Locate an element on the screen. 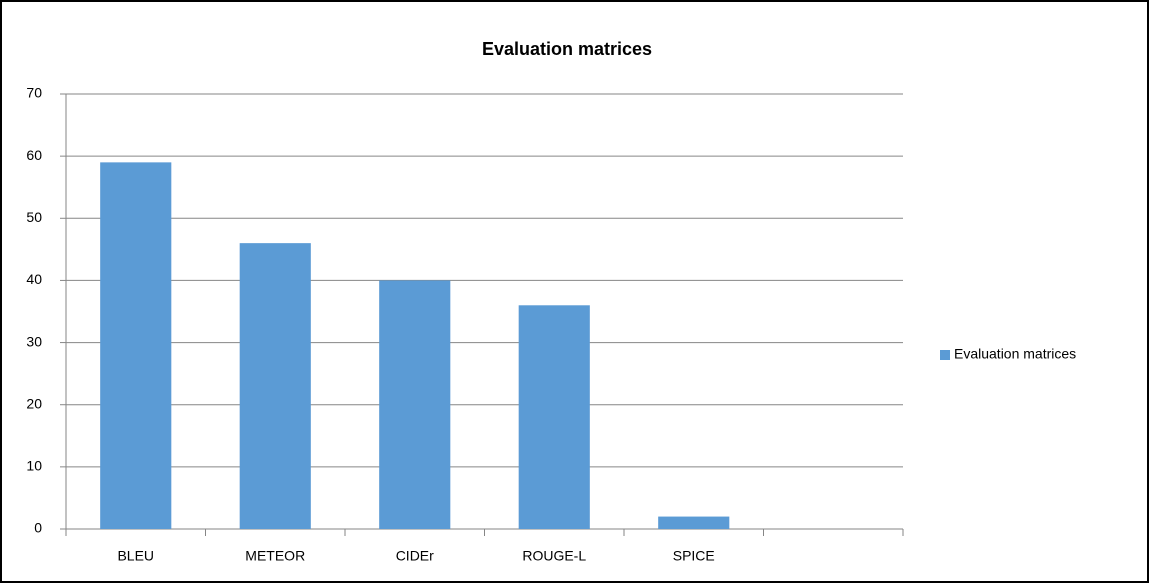  y-tick-label: 0 is located at coordinates (38, 528).